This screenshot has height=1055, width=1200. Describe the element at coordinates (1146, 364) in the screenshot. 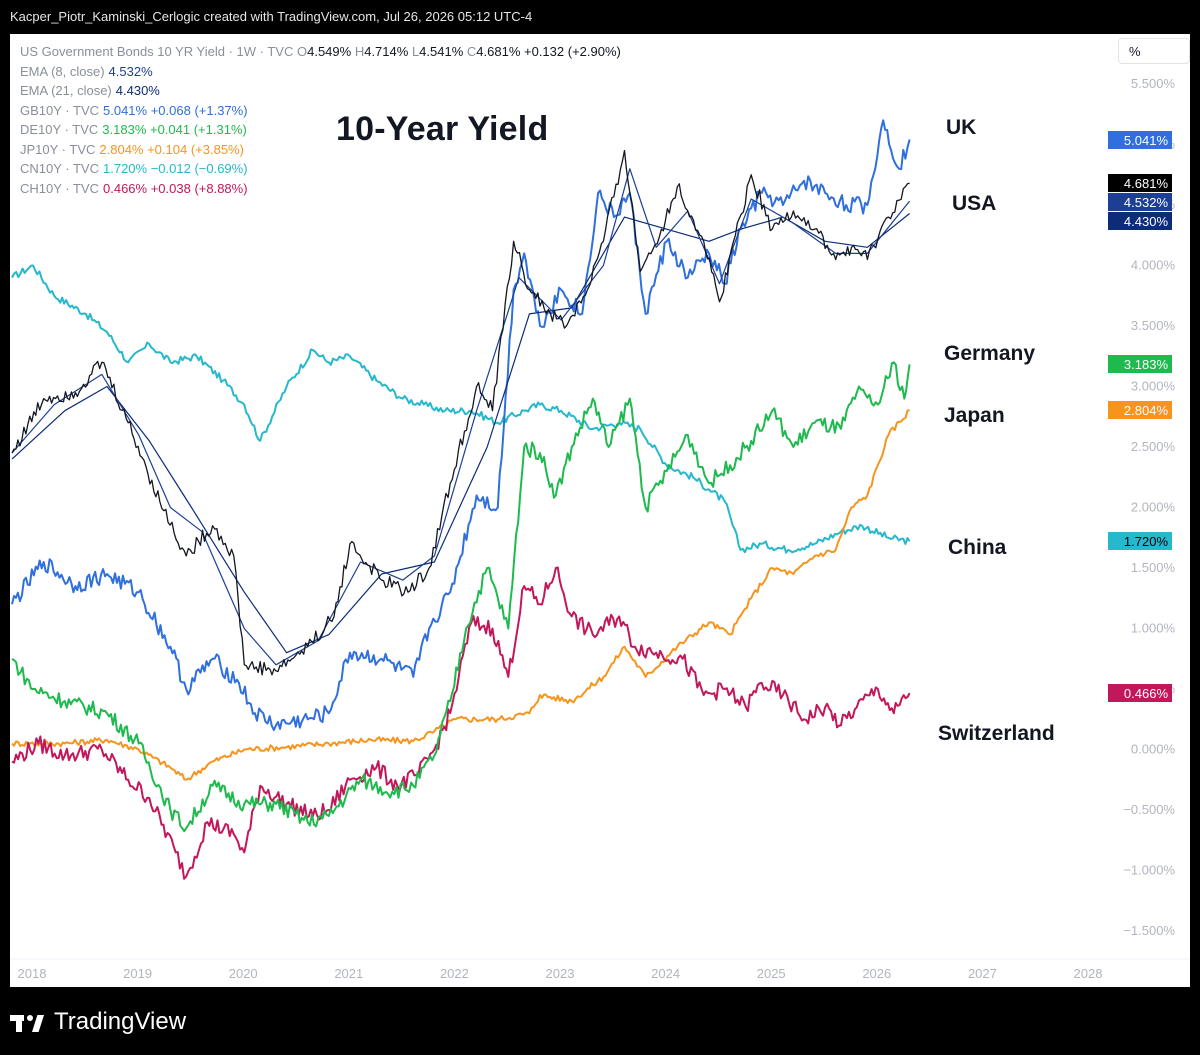

I see `price-badge-label: 3.183%` at that location.